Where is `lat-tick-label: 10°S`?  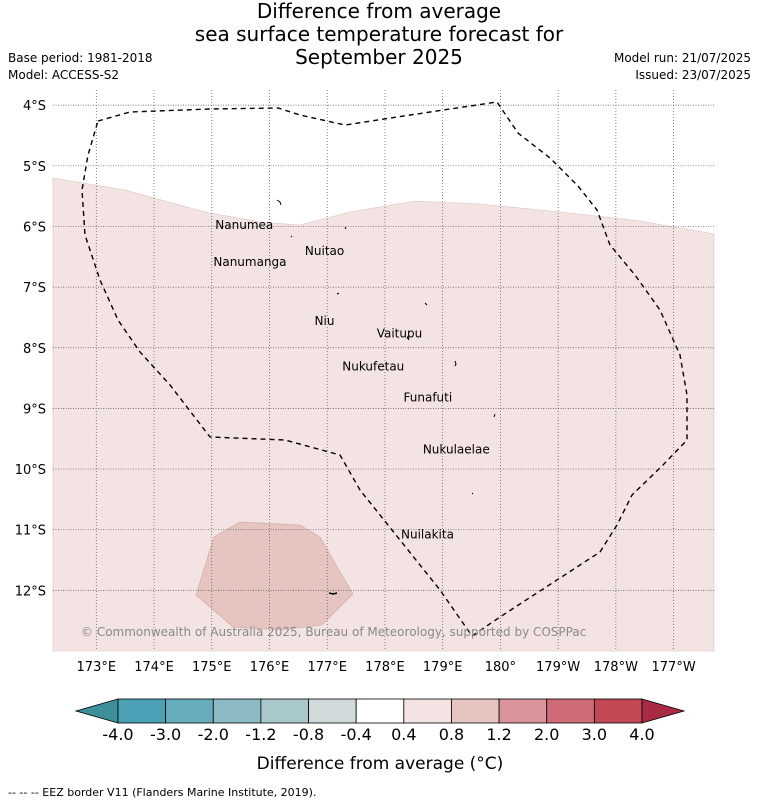
lat-tick-label: 10°S is located at coordinates (30, 470).